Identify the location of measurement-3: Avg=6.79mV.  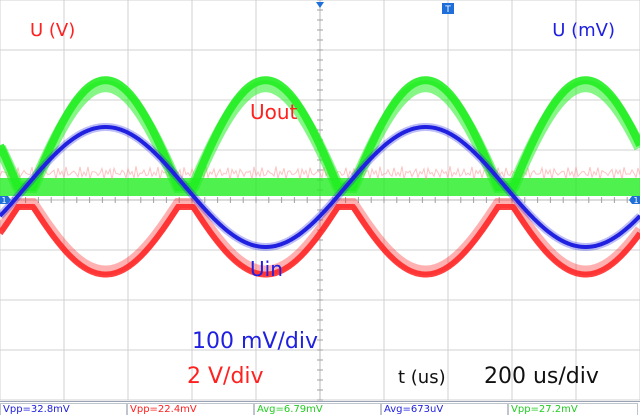
(317, 409).